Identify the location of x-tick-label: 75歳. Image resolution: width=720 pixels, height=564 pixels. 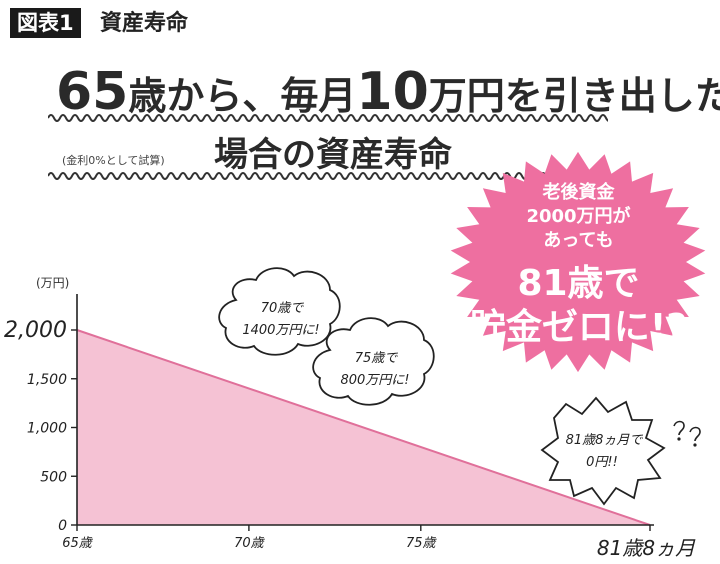
(422, 543).